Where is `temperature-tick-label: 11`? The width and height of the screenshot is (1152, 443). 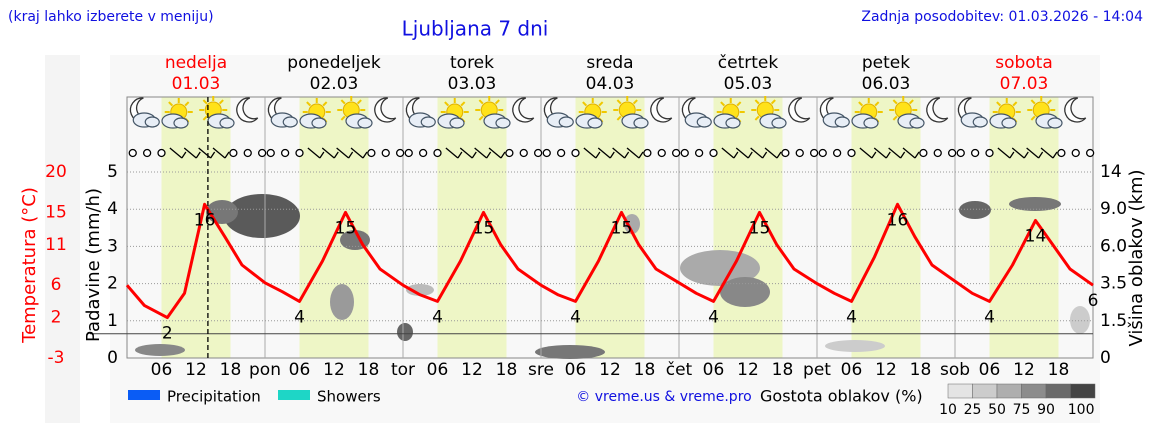 temperature-tick-label: 11 is located at coordinates (56, 245).